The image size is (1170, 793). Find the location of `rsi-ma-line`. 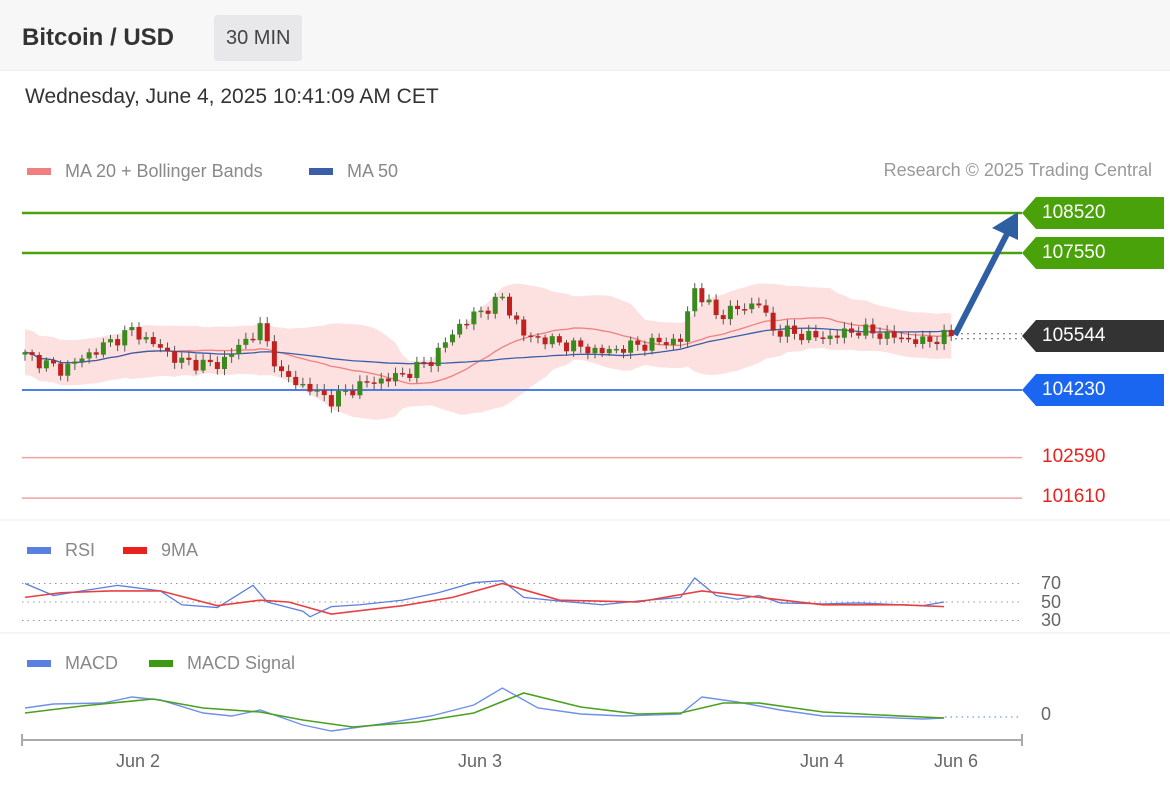

rsi-ma-line is located at coordinates (484, 598).